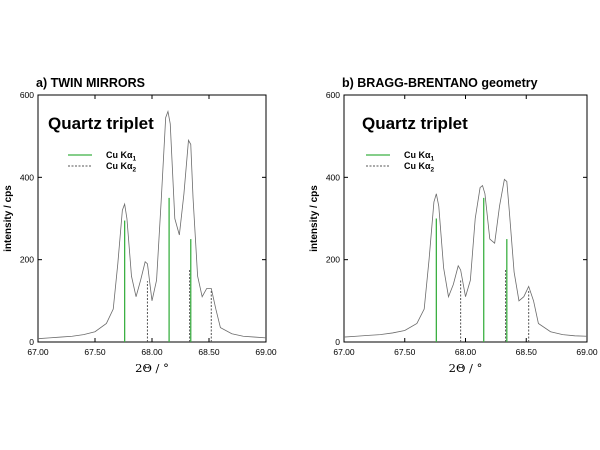  Describe the element at coordinates (90, 83) in the screenshot. I see `chart-title: a) TWIN MIRRORS` at that location.